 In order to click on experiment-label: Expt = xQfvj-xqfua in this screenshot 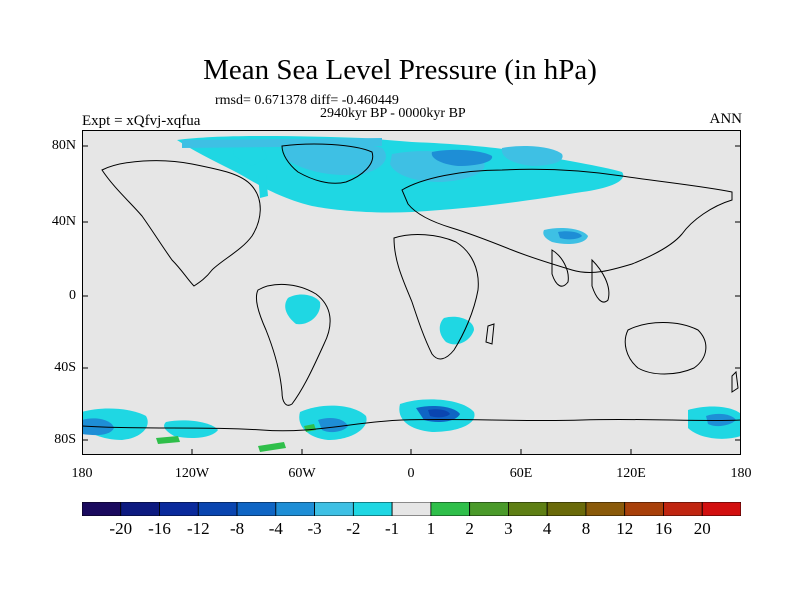, I will do `click(141, 121)`.